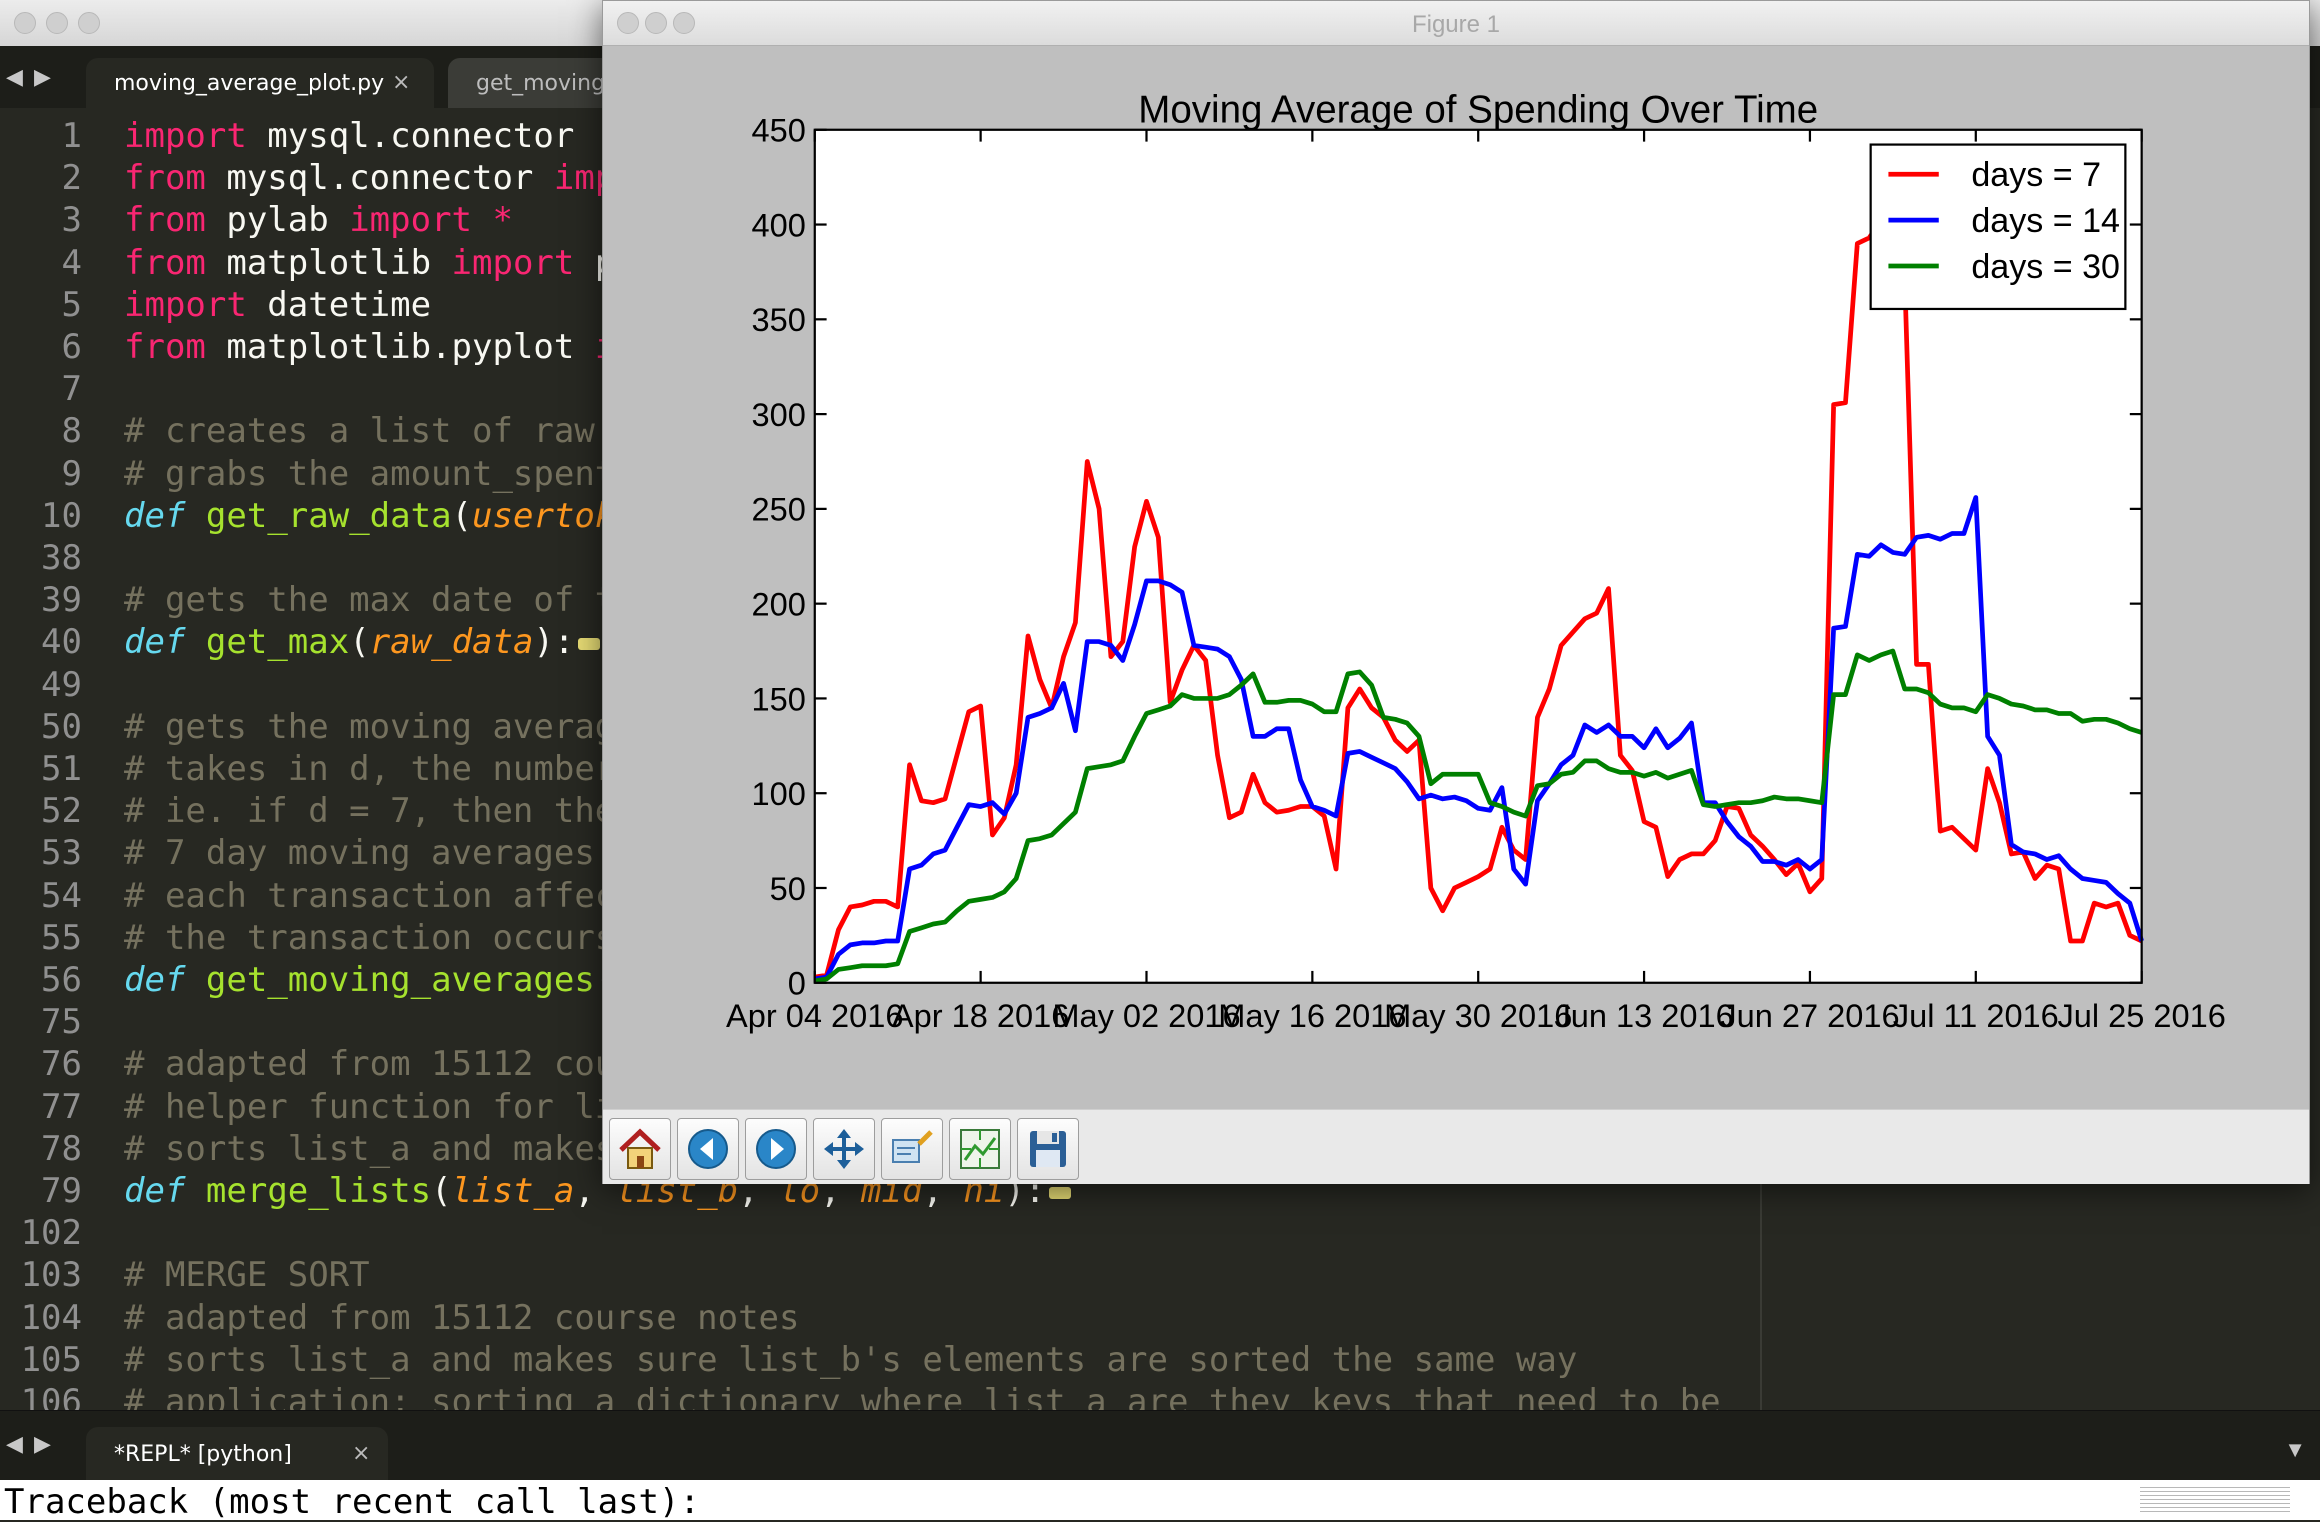 Image resolution: width=2320 pixels, height=1522 pixels. Describe the element at coordinates (2295, 1449) in the screenshot. I see `chevron-down-icon: ▼` at that location.